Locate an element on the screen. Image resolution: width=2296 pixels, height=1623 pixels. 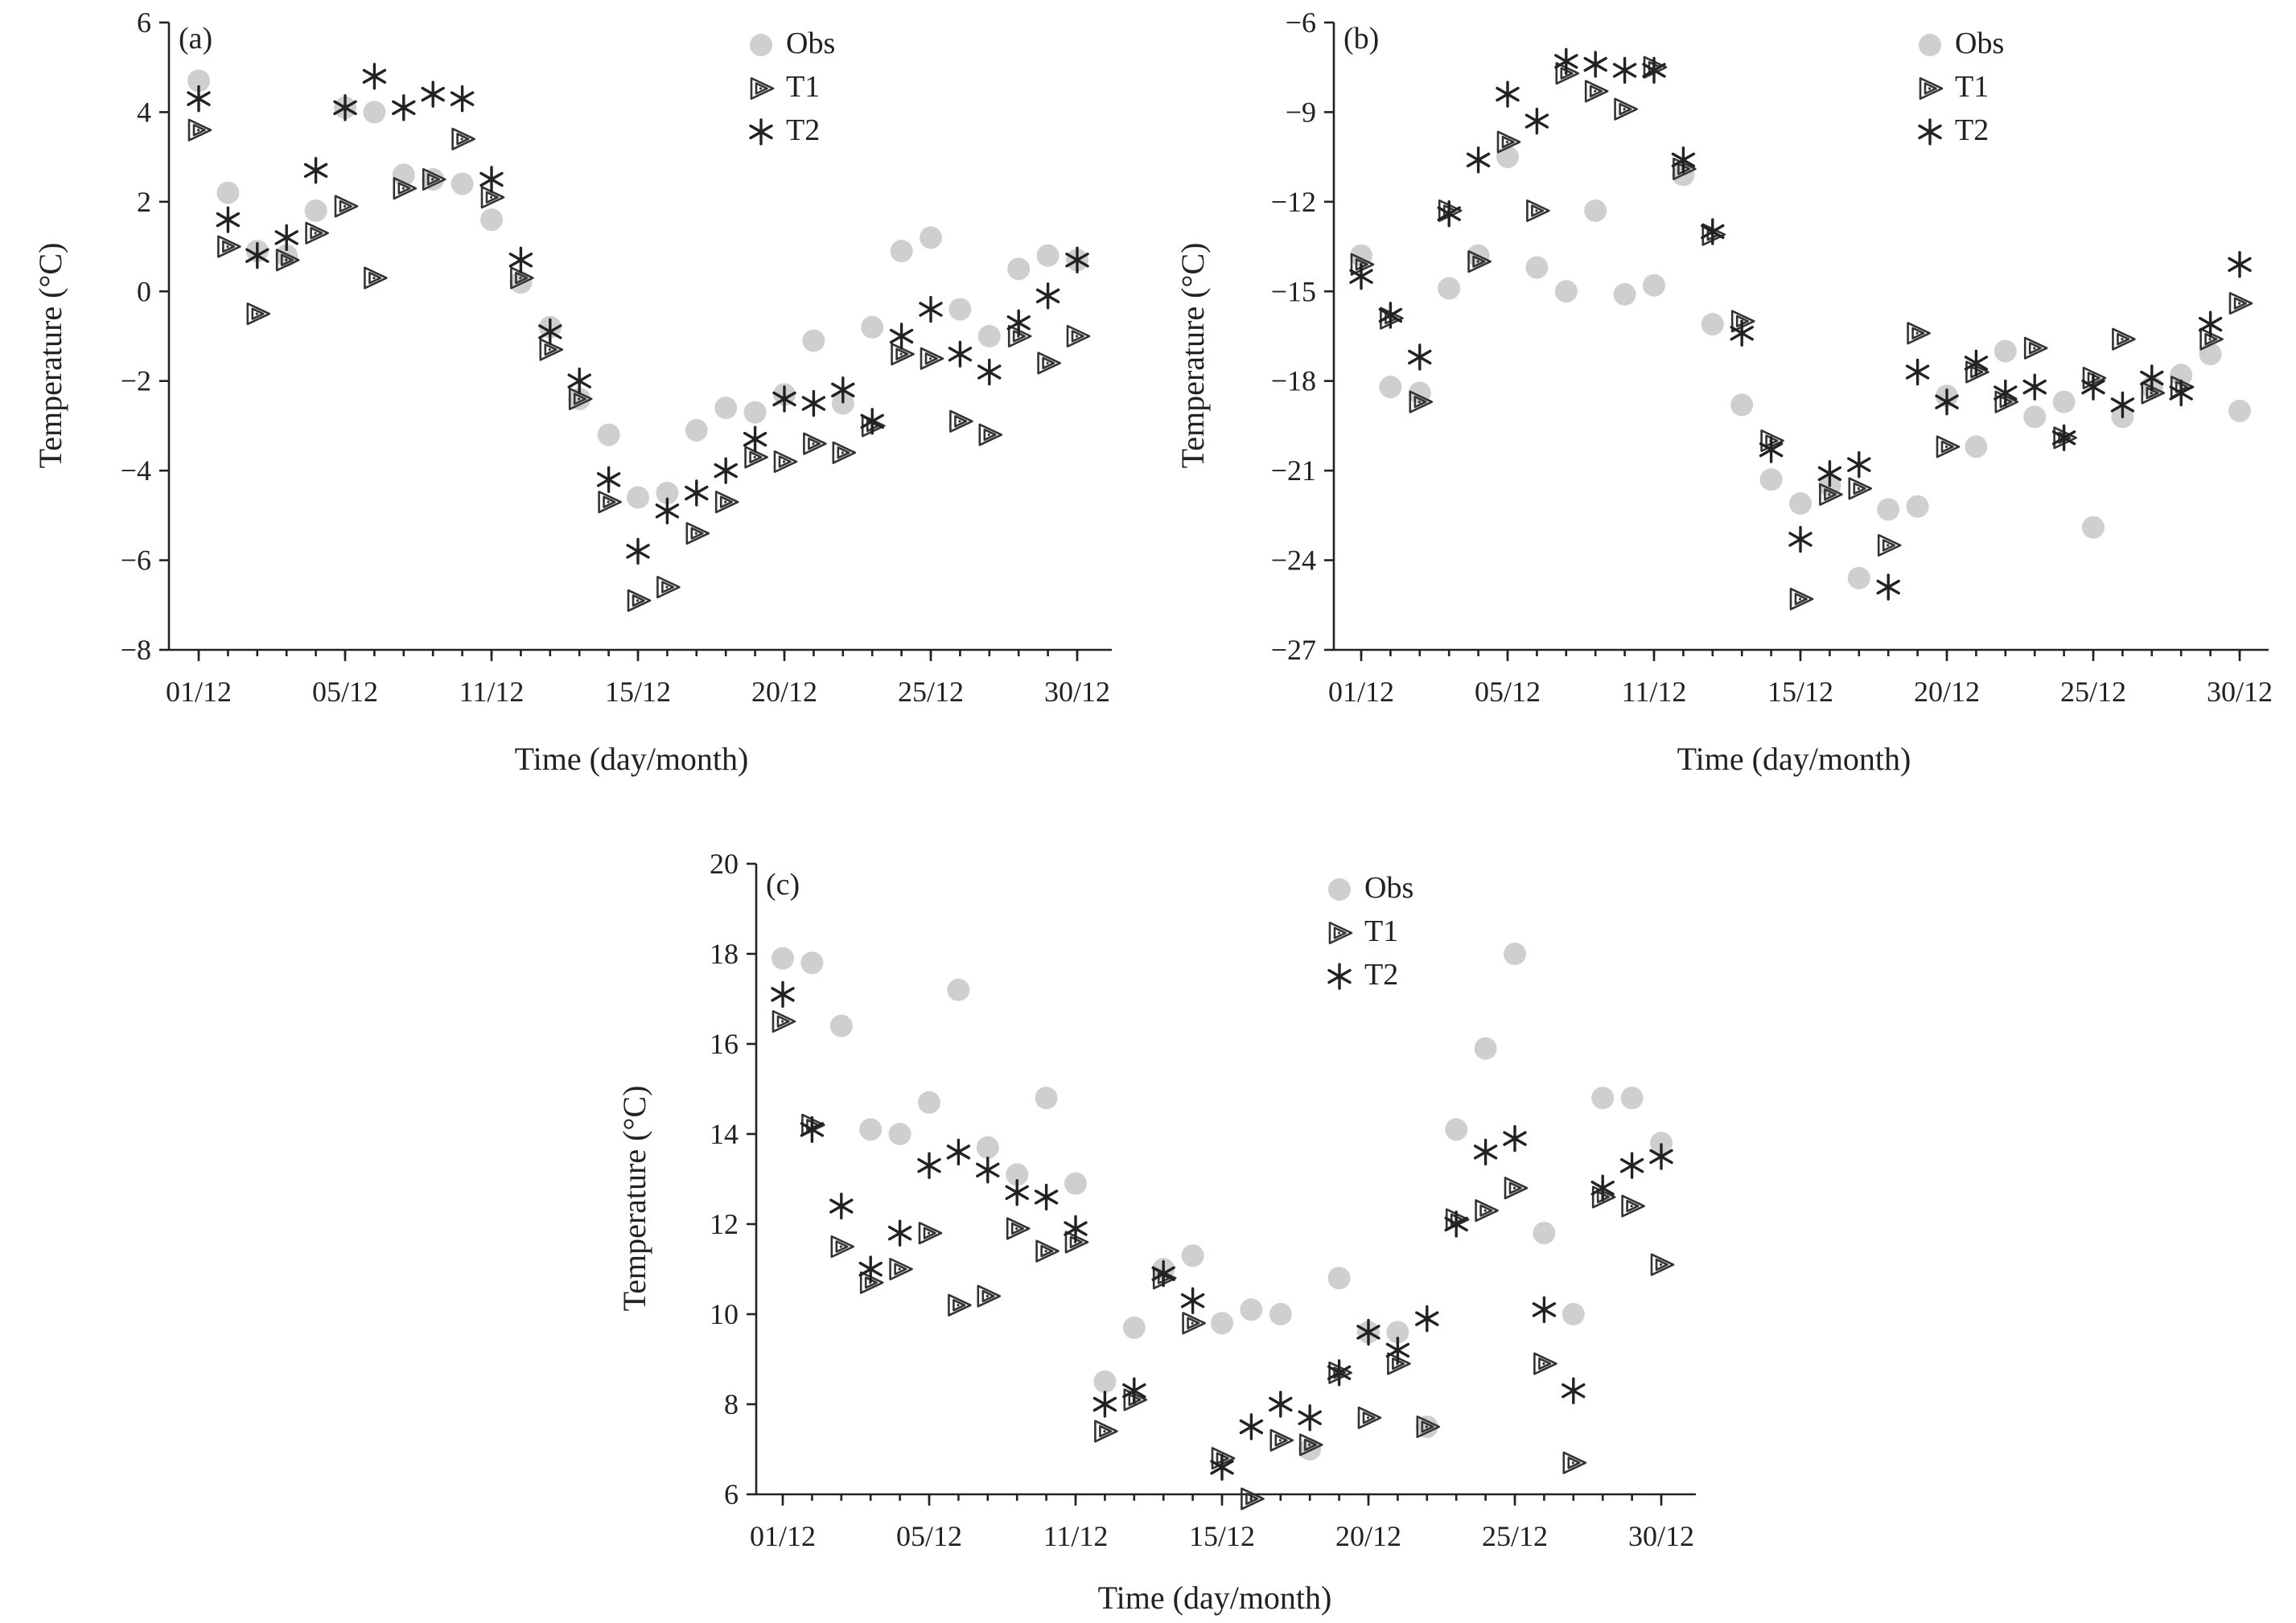
panel-a-legend-t2: T2 is located at coordinates (803, 130).